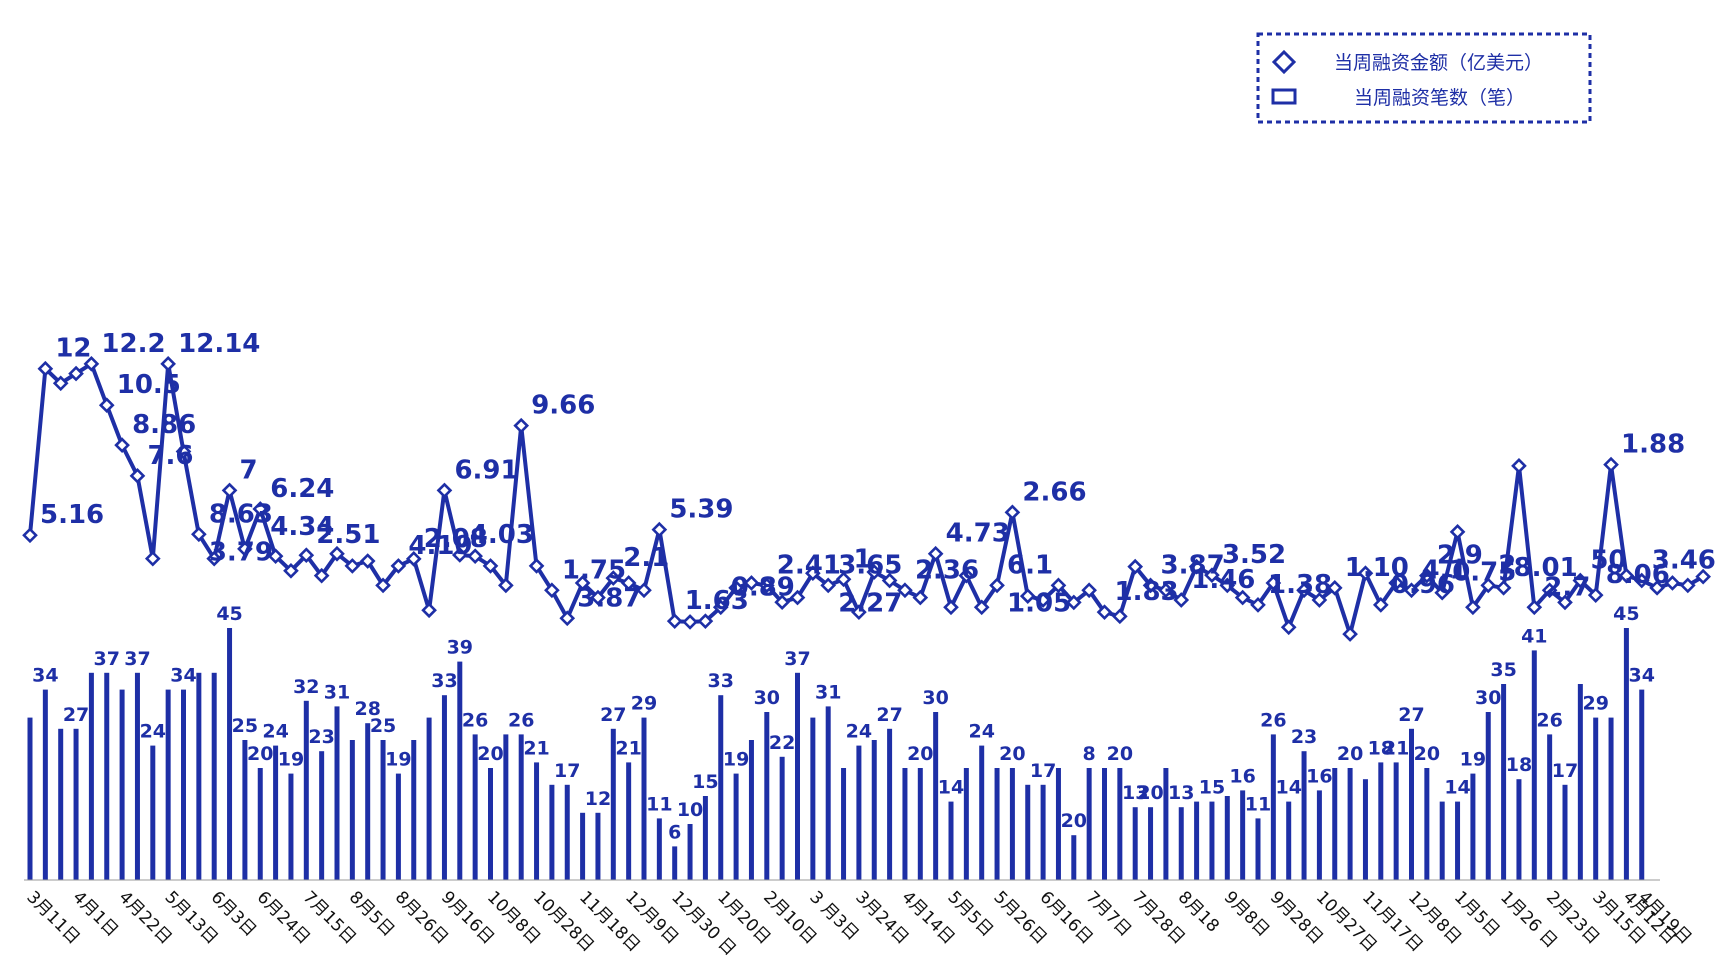 This screenshot has width=1728, height=972. I want to click on line-label-9: 7, so click(249, 470).